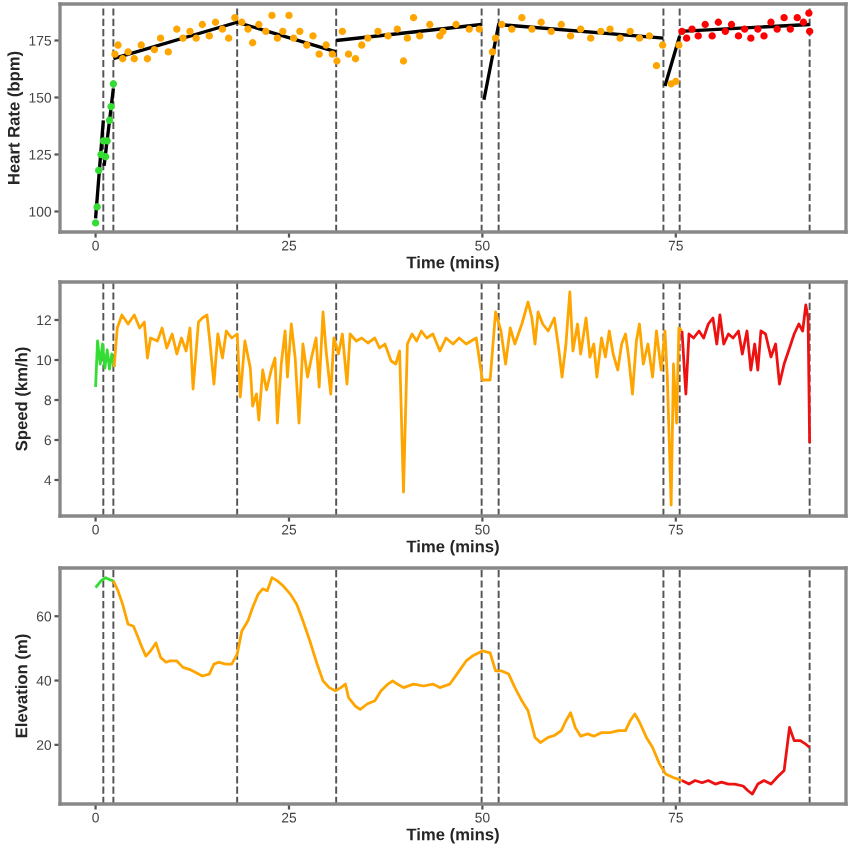 This screenshot has width=858, height=858. I want to click on y-axis-title: Elevation (m), so click(23, 686).